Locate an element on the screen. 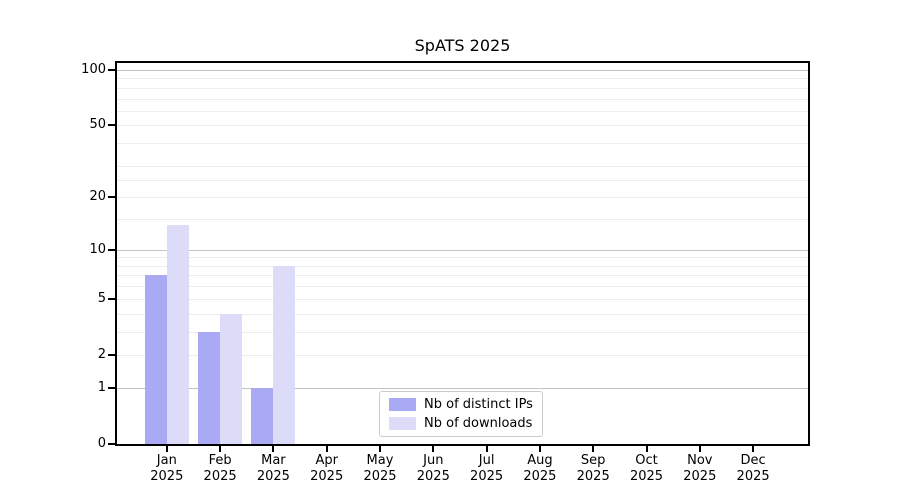  x-tick-label-aug: Aug 2025 is located at coordinates (540, 469).